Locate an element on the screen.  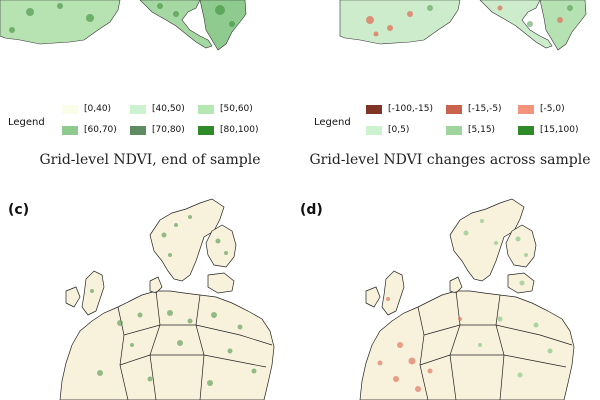
legend-item: [15,100) is located at coordinates (548, 130).